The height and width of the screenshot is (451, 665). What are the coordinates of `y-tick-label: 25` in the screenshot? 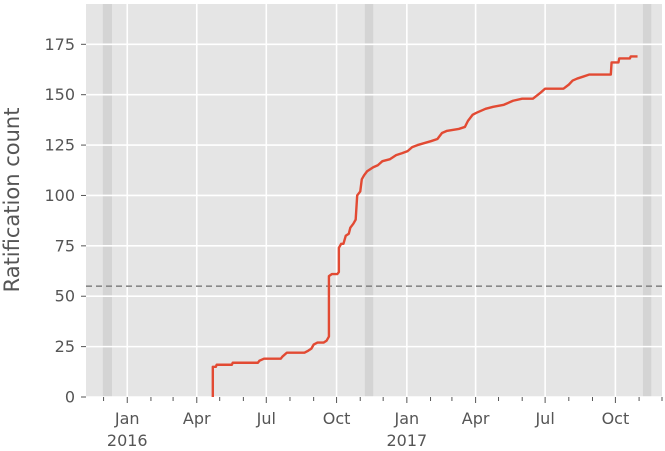 It's located at (65, 346).